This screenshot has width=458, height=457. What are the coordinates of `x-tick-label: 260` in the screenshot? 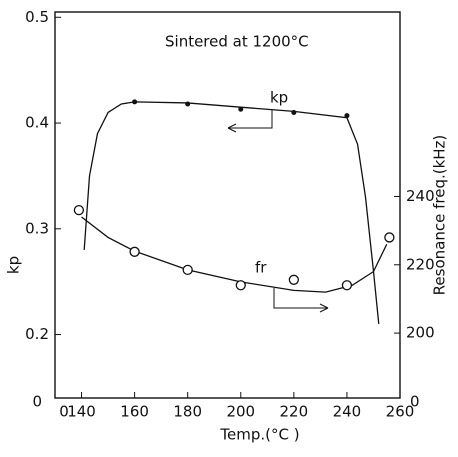 It's located at (400, 412).